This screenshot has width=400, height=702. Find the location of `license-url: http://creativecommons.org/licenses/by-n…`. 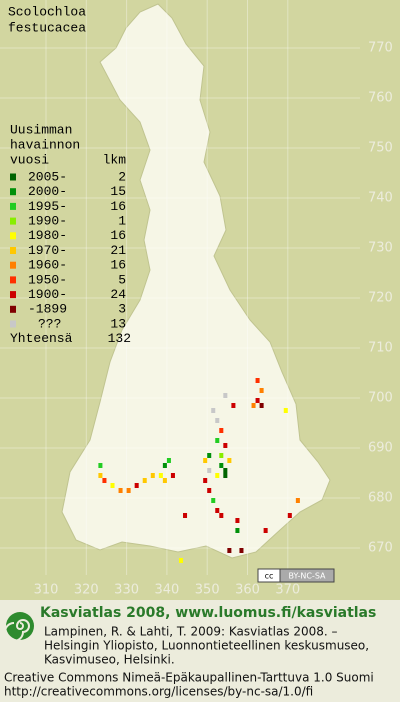

license-url: http://creativecommons.org/licenses/by-n… is located at coordinates (158, 692).